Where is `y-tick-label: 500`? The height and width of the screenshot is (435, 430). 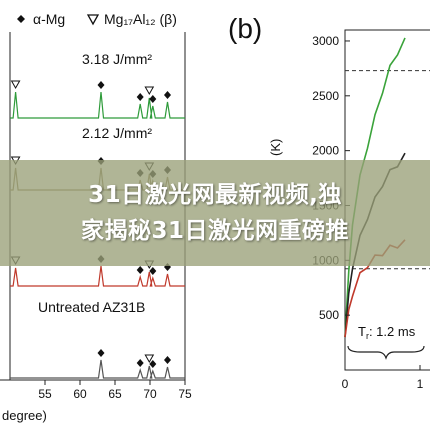
y-tick-label: 500 is located at coordinates (329, 315).